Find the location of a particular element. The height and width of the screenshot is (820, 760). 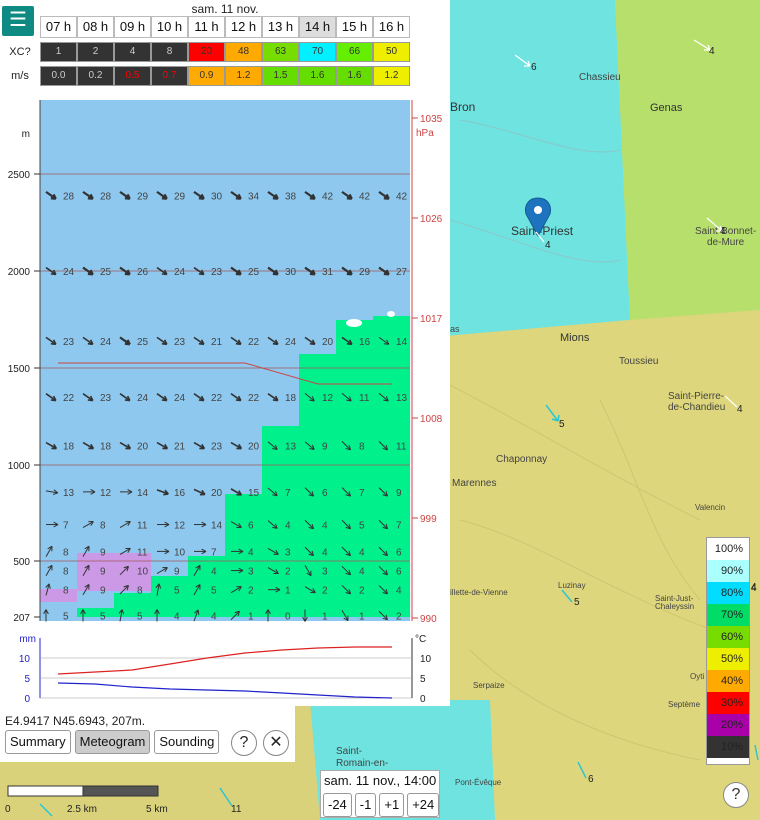

tab-summary: Summary is located at coordinates (38, 742).